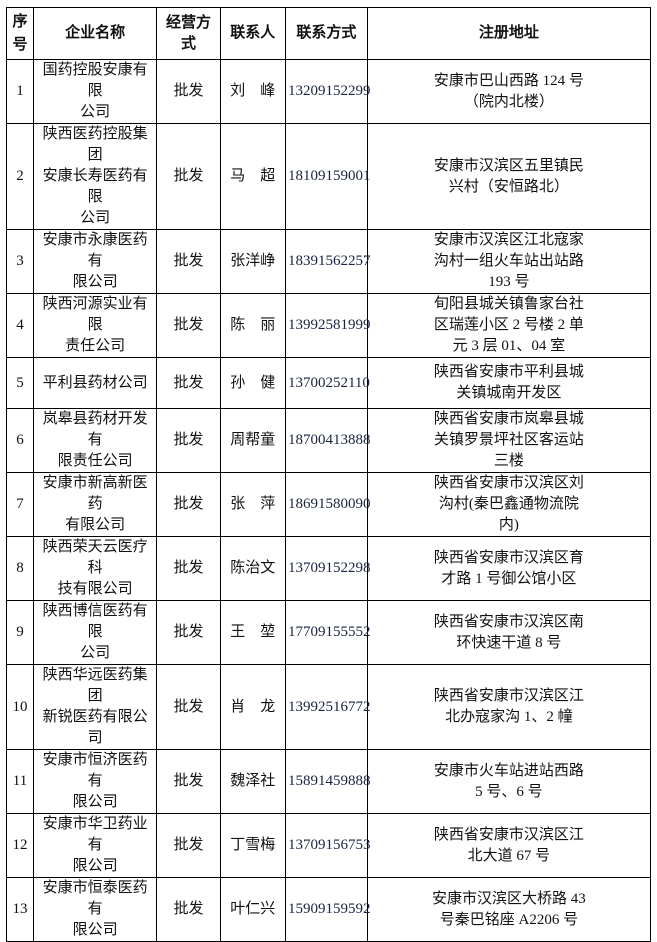 The image size is (657, 942). What do you see at coordinates (20, 909) in the screenshot?
I see `row-number: 13` at bounding box center [20, 909].